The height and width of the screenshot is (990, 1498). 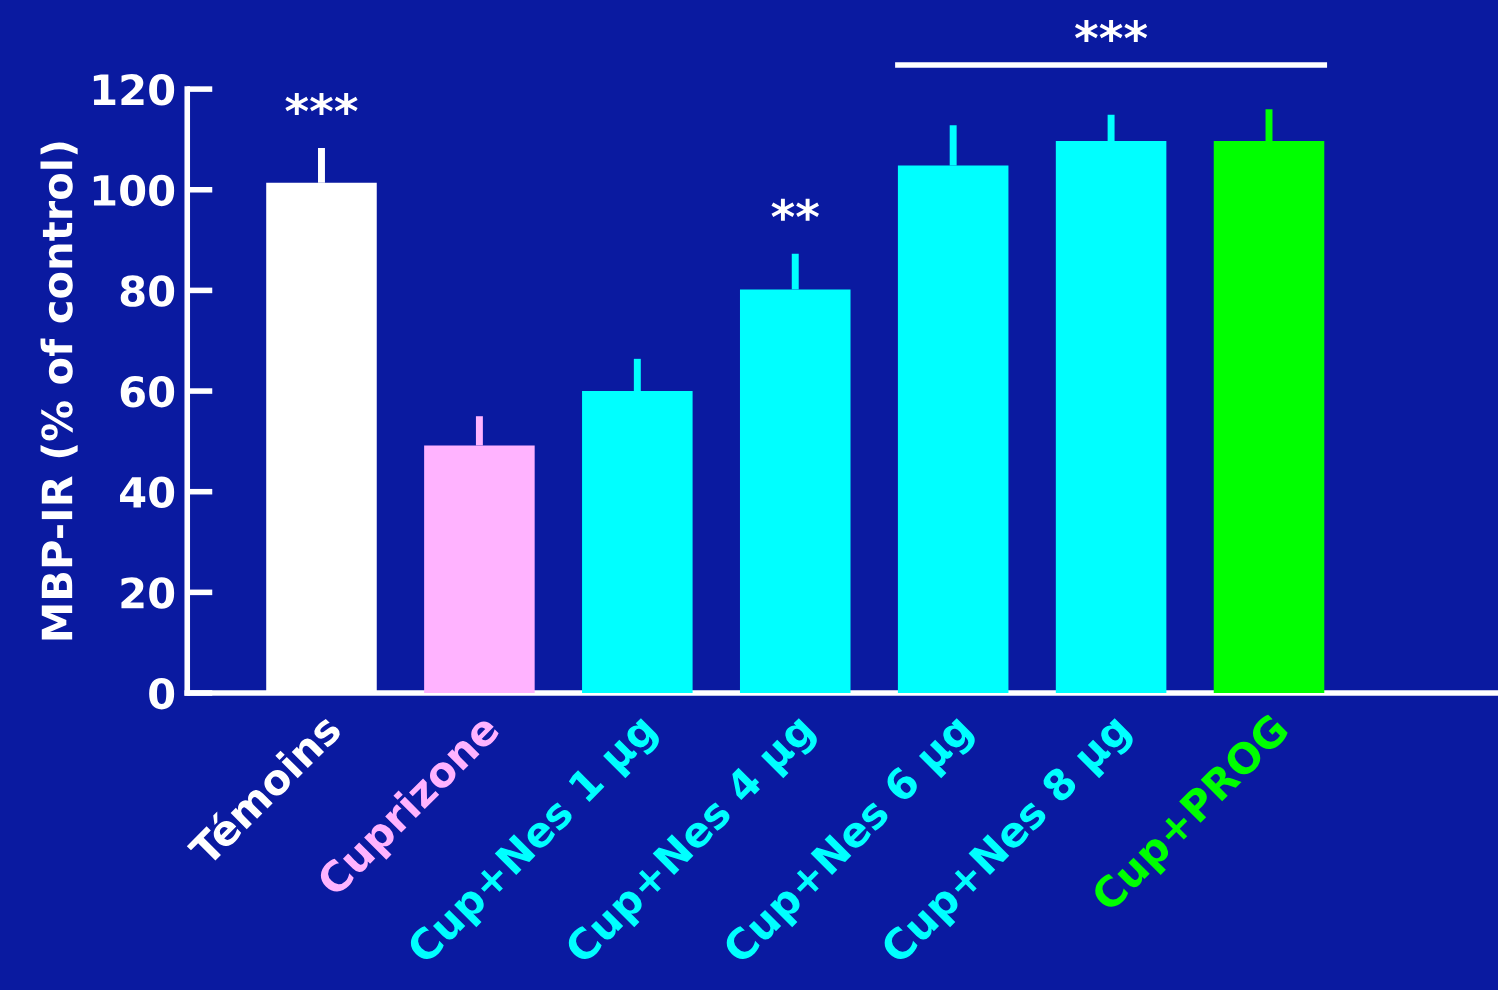 I want to click on y-tick-label: 0, so click(x=162, y=693).